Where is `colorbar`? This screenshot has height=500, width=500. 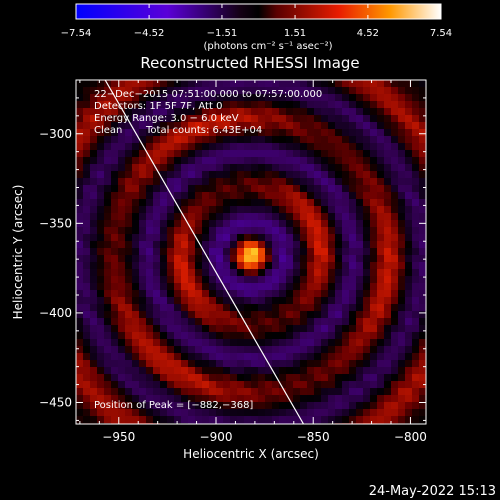 colorbar is located at coordinates (258, 11).